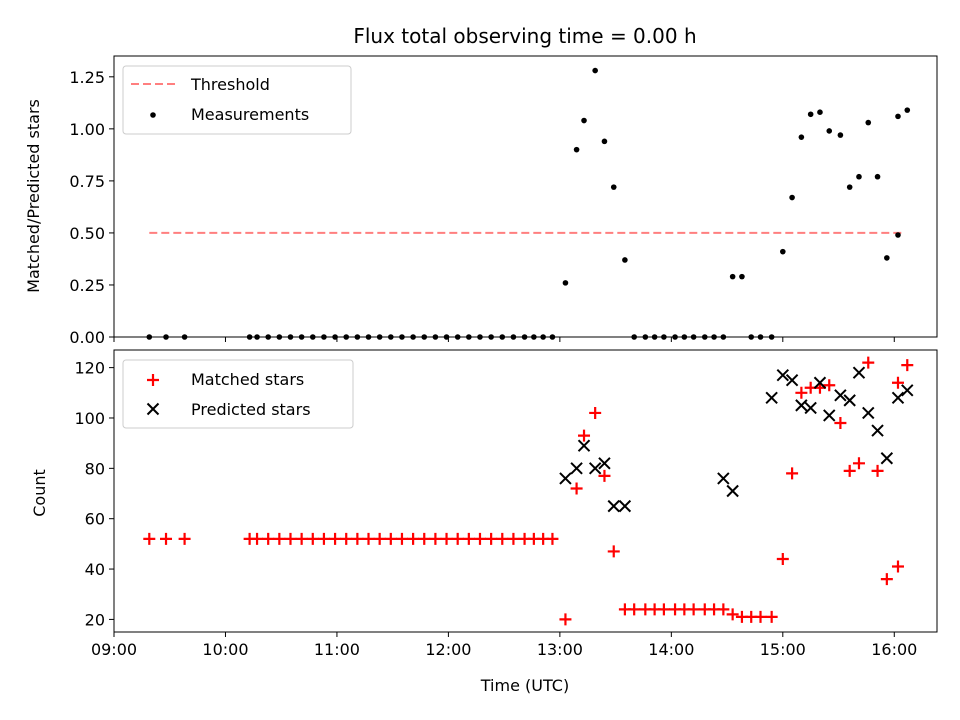 This screenshot has width=960, height=720. What do you see at coordinates (783, 649) in the screenshot?
I see `x-tick-label: 15:00` at bounding box center [783, 649].